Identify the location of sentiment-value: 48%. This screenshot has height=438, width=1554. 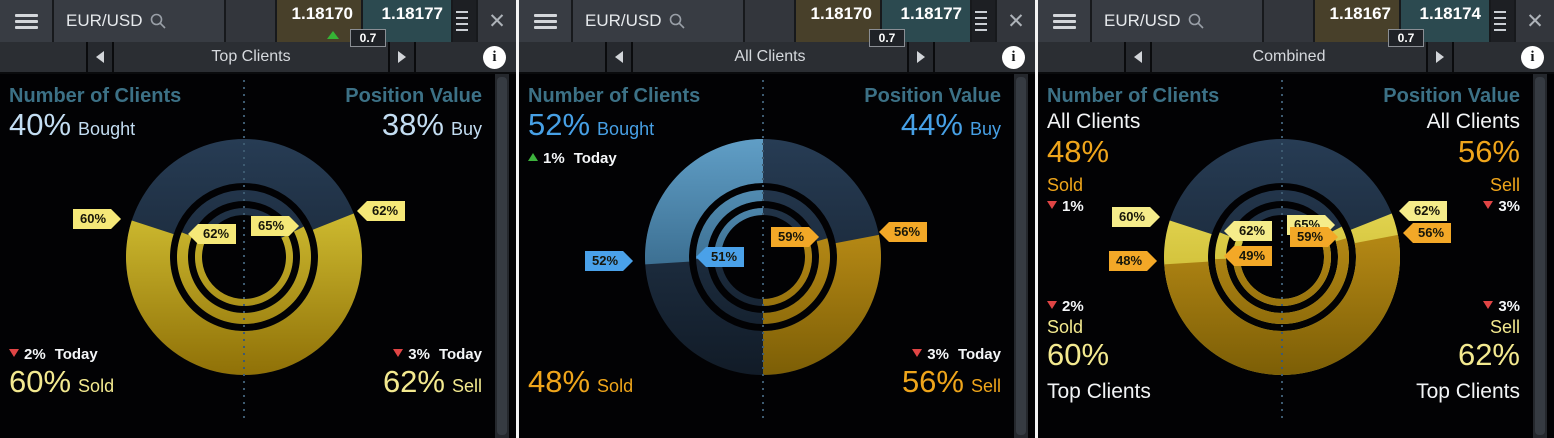
(1078, 151).